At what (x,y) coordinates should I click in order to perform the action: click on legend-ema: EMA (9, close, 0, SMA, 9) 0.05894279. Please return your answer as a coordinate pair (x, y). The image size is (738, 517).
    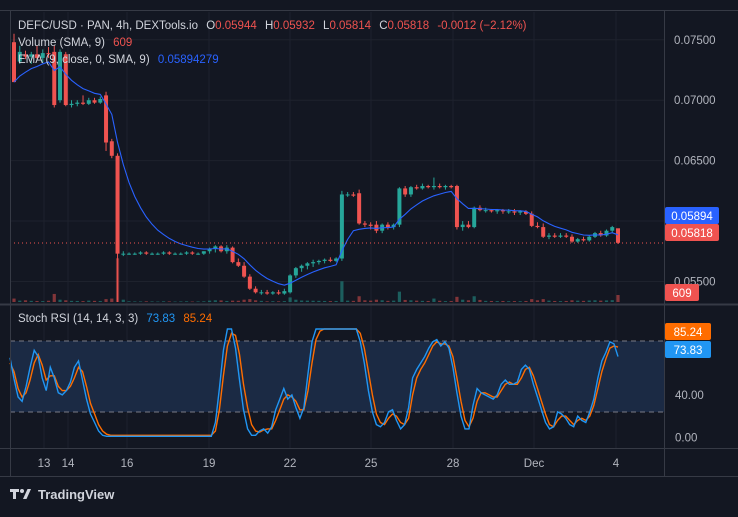
    Looking at the image, I should click on (118, 60).